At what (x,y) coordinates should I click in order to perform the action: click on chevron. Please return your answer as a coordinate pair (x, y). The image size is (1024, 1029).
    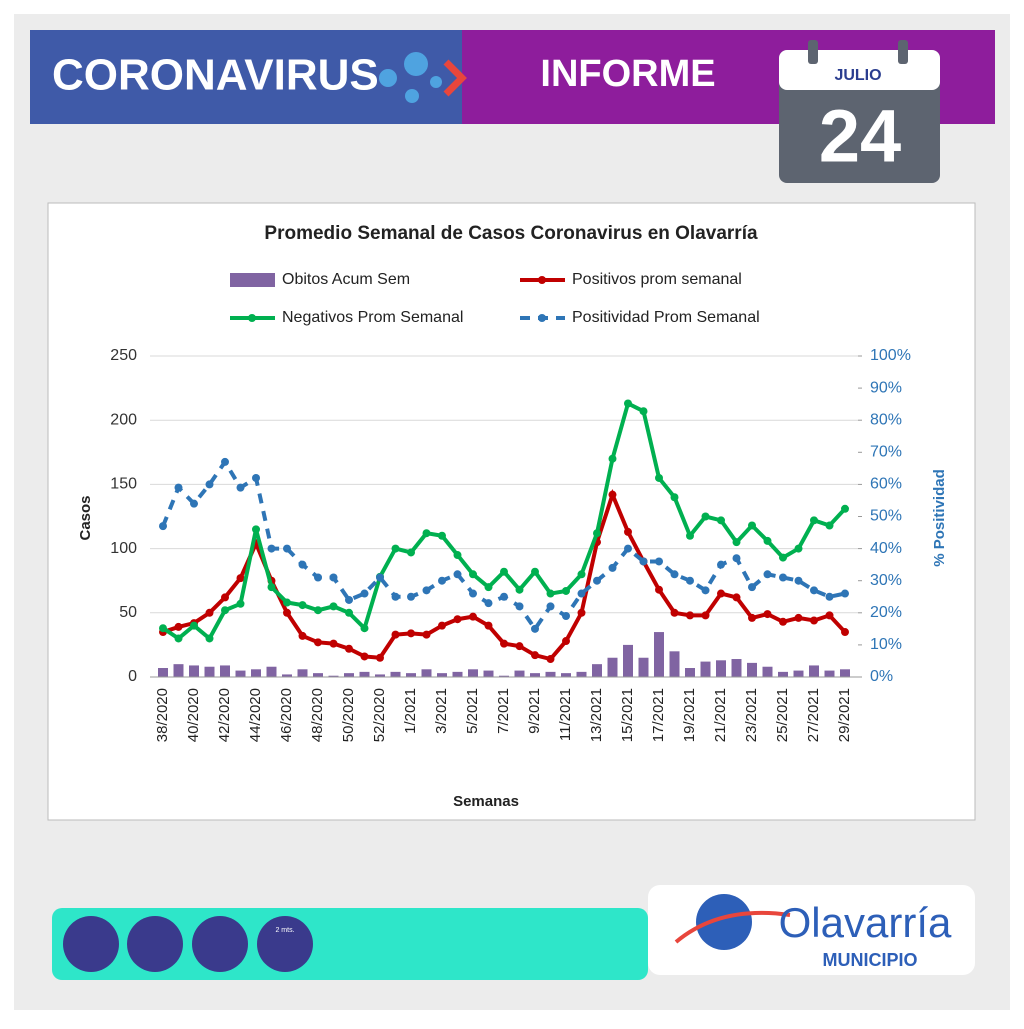
    Looking at the image, I should click on (455, 78).